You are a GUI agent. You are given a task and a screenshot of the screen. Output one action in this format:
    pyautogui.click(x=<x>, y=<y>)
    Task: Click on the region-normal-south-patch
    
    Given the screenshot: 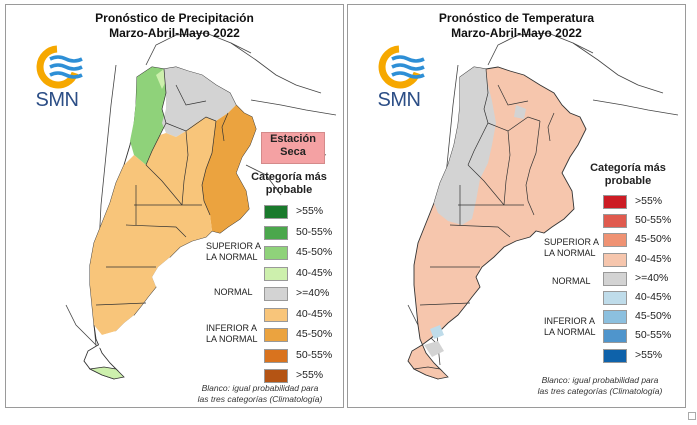 What is the action you would take?
    pyautogui.click(x=434, y=349)
    